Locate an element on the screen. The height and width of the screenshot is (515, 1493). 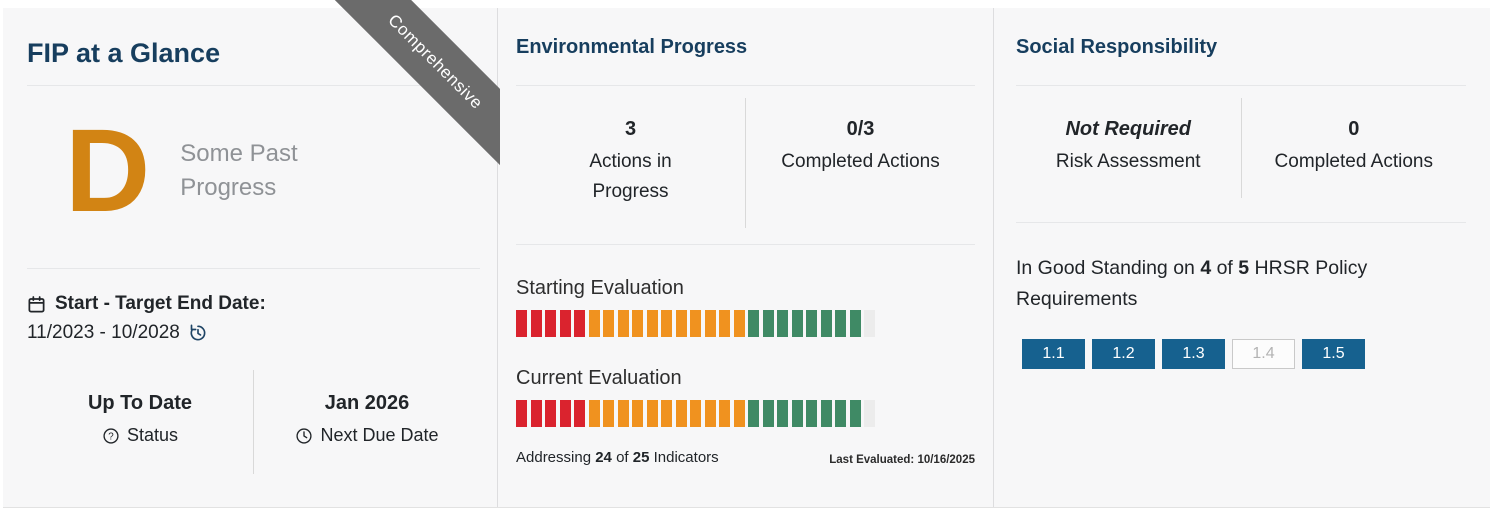
question-circle-icon: ? is located at coordinates (111, 436).